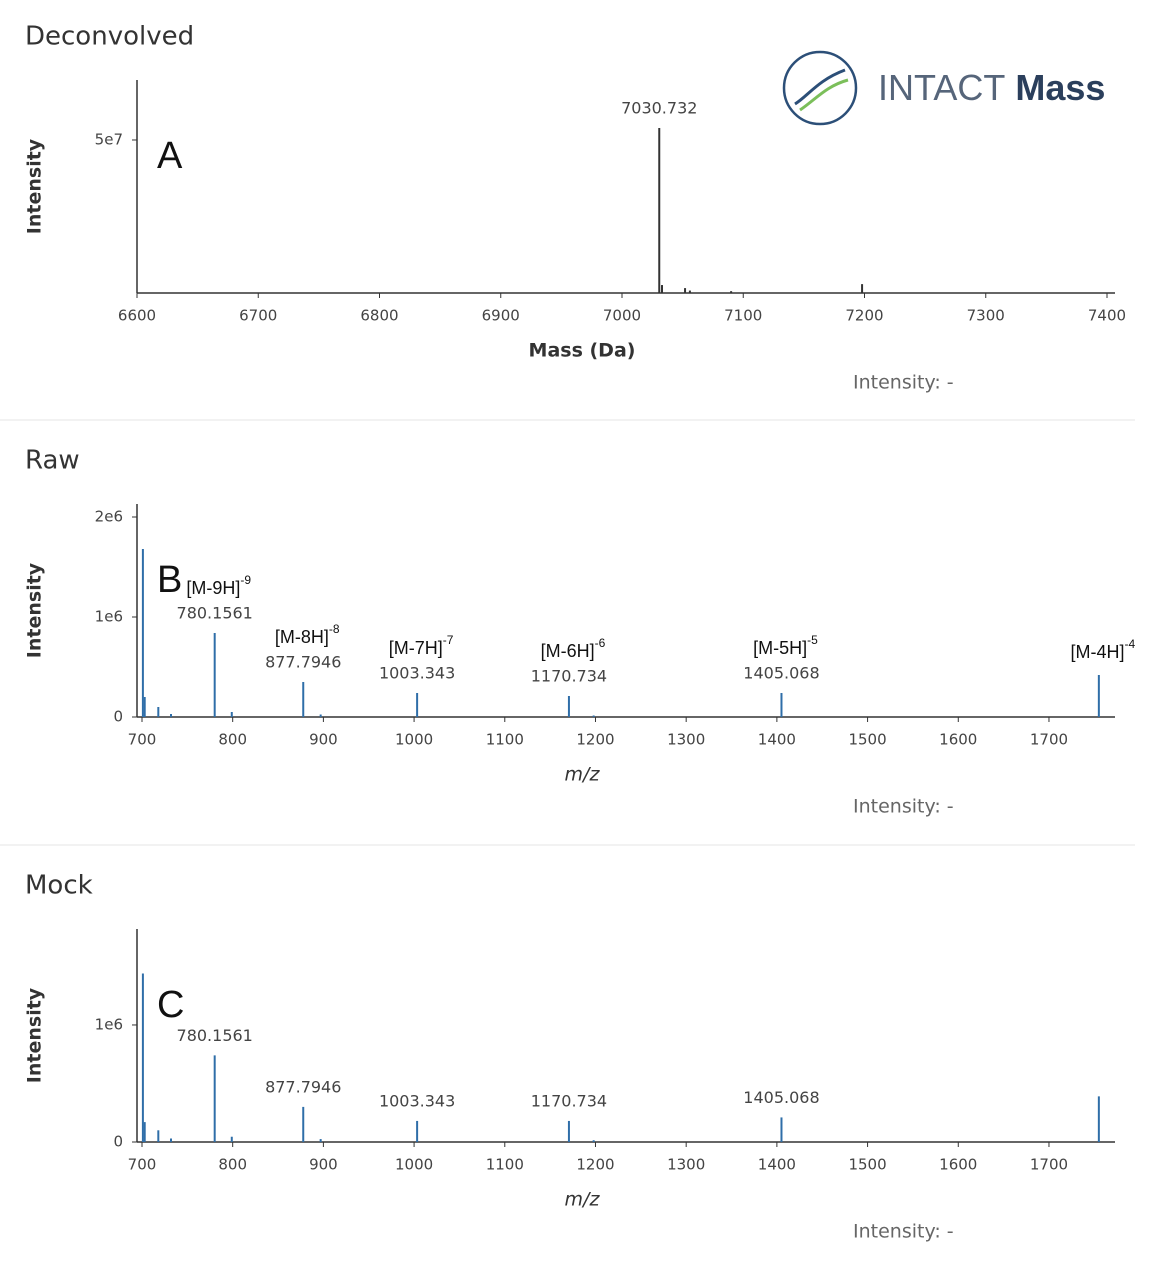 The width and height of the screenshot is (1164, 1280). Describe the element at coordinates (109, 37) in the screenshot. I see `panel-title: Deconvolved` at that location.